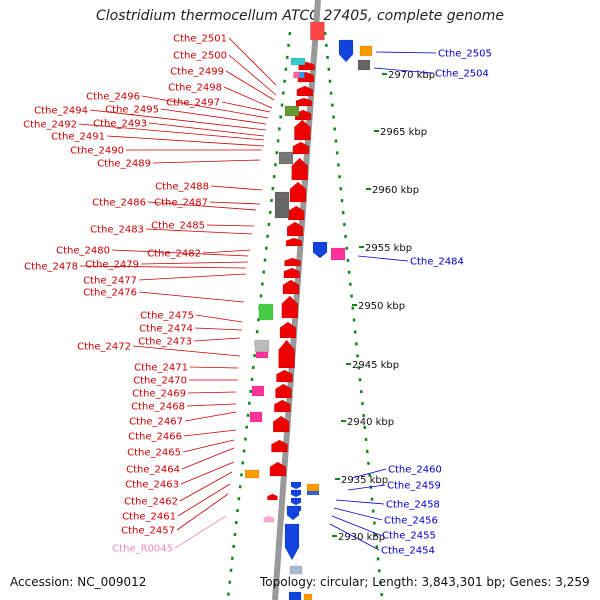 The image size is (600, 600). I want to click on gene-label: Cthe_2462, so click(151, 502).